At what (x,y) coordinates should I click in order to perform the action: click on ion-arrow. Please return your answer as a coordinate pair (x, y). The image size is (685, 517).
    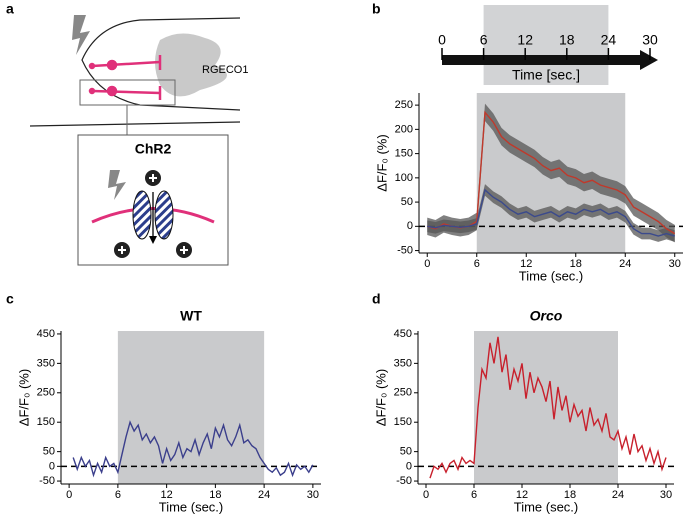
    Looking at the image, I should click on (153, 240).